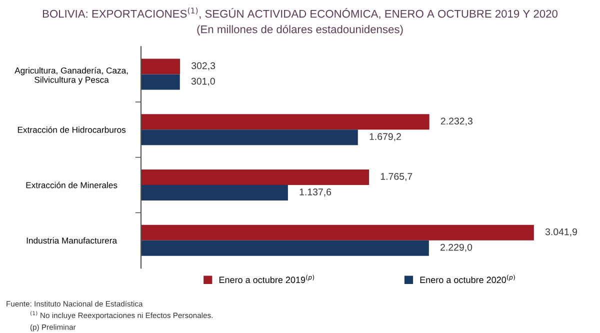 Image resolution: width=600 pixels, height=333 pixels. Describe the element at coordinates (72, 185) in the screenshot. I see `y-tick-label: Extracción de Minerales` at that location.